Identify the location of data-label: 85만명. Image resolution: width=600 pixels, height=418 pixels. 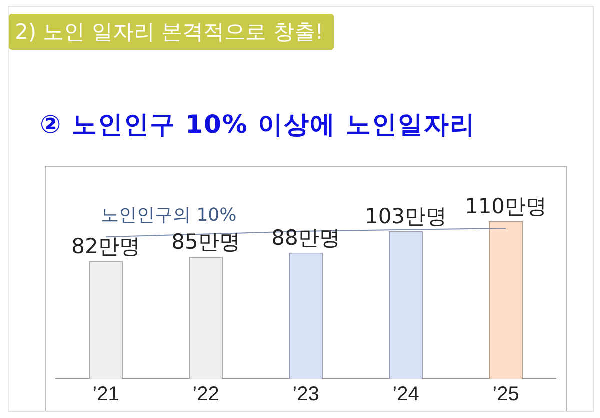
(206, 242).